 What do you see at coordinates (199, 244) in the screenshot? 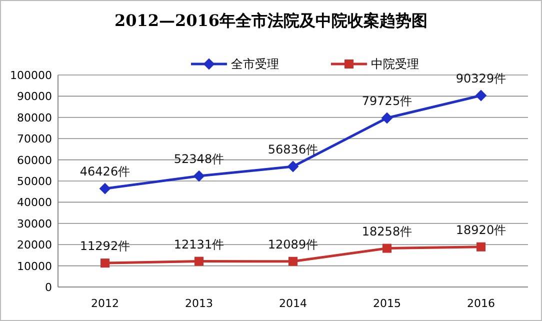
I see `data-label: 12131件` at bounding box center [199, 244].